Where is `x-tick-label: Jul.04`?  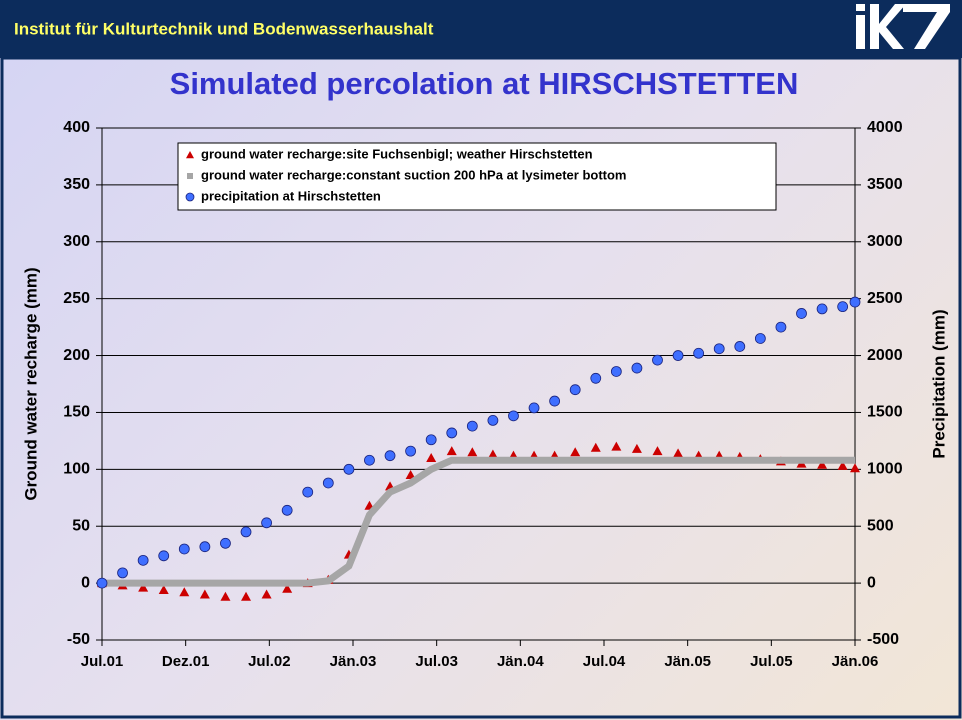
x-tick-label: Jul.04 is located at coordinates (604, 661).